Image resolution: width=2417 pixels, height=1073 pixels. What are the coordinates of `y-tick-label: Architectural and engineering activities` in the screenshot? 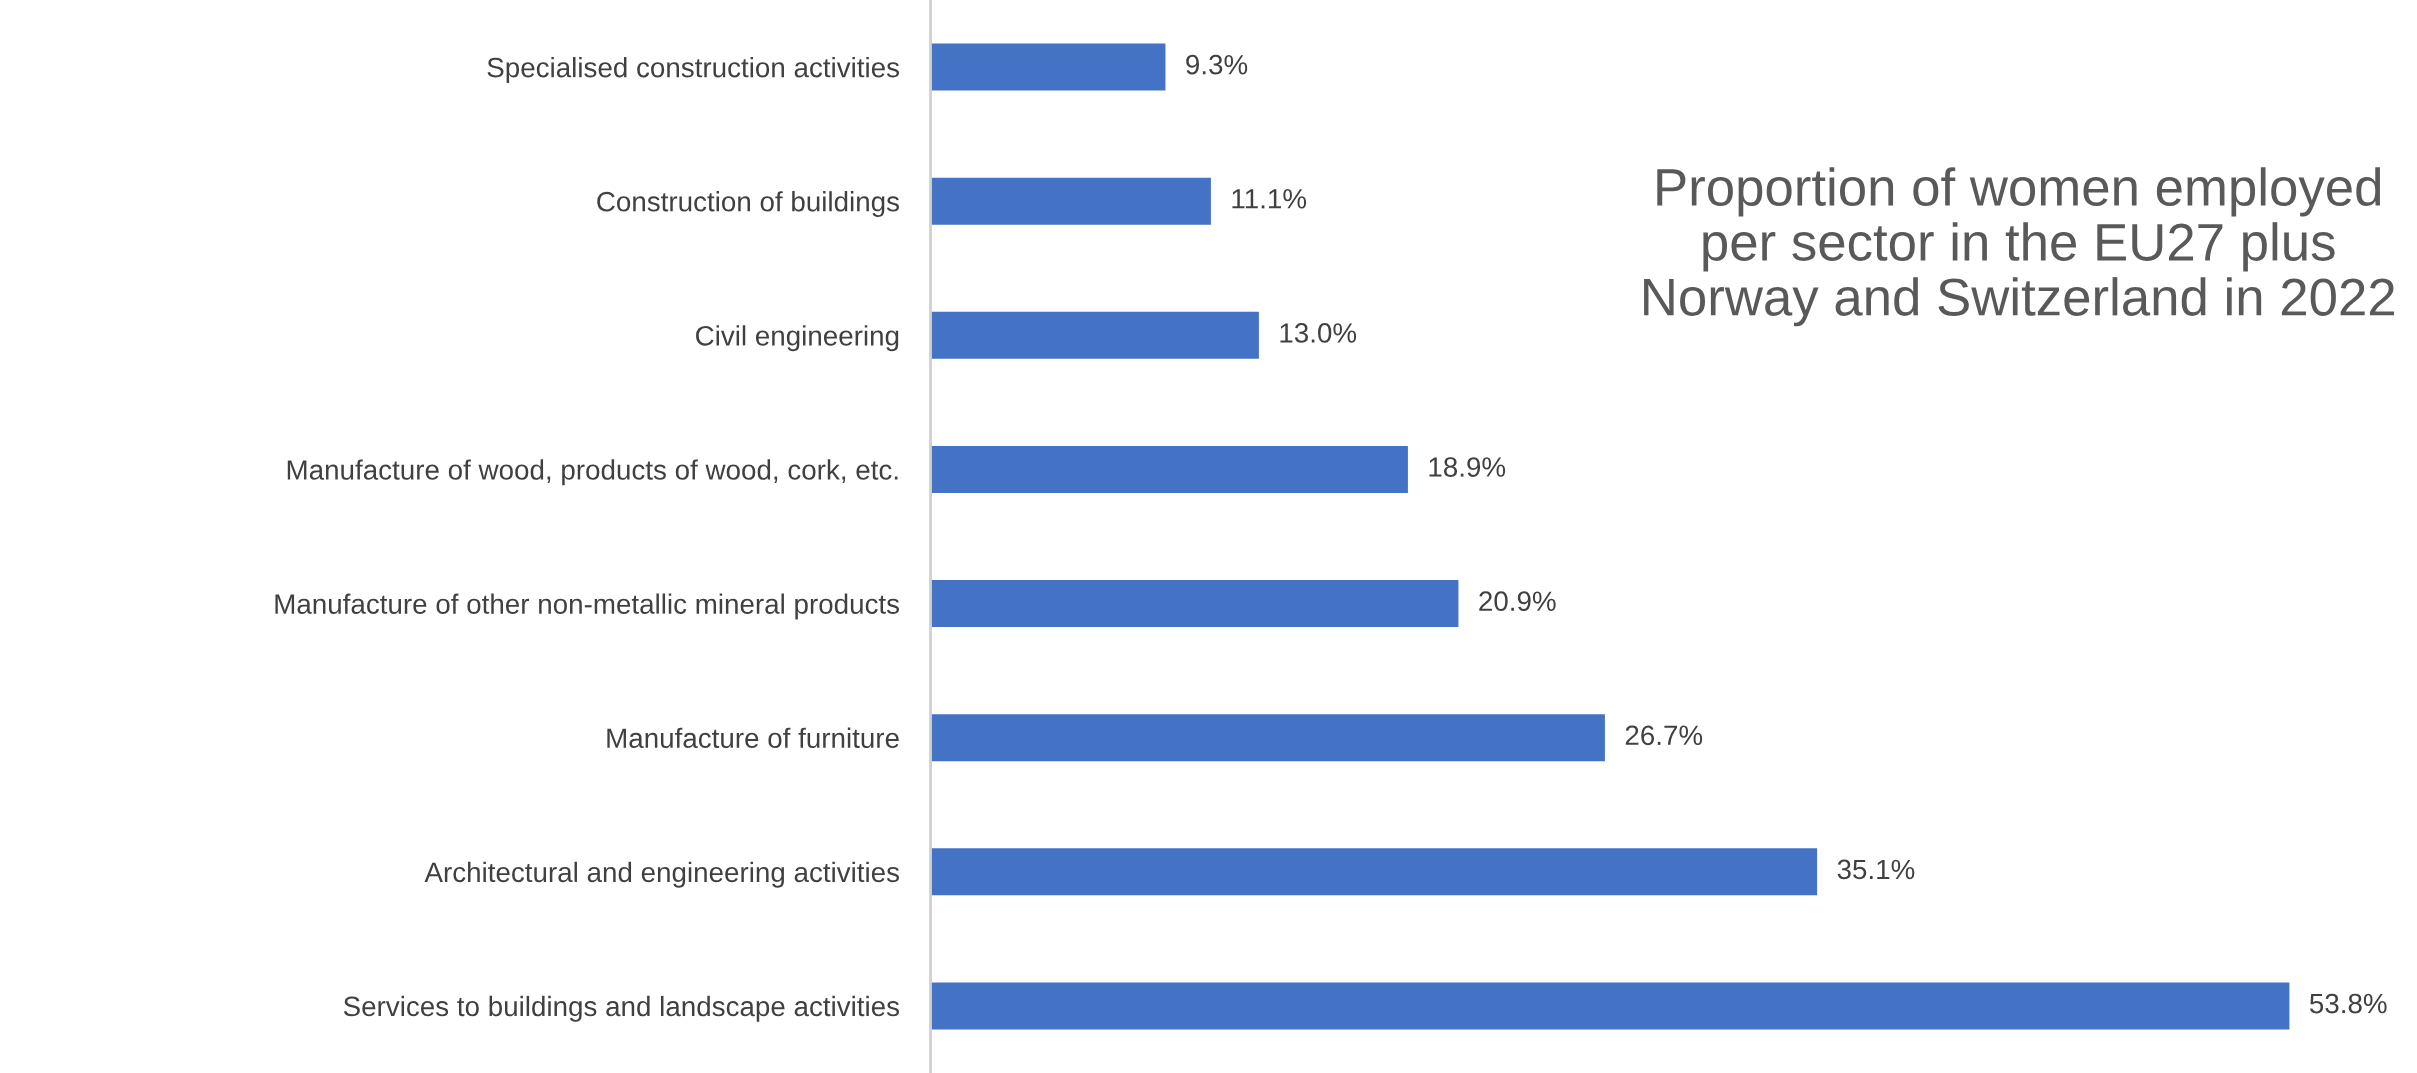 It's located at (662, 874).